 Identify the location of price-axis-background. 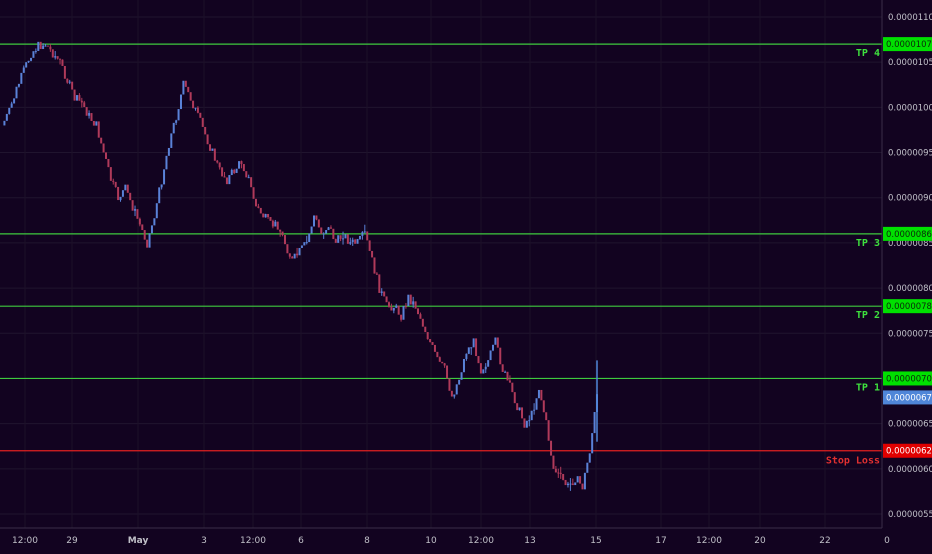
(907, 275).